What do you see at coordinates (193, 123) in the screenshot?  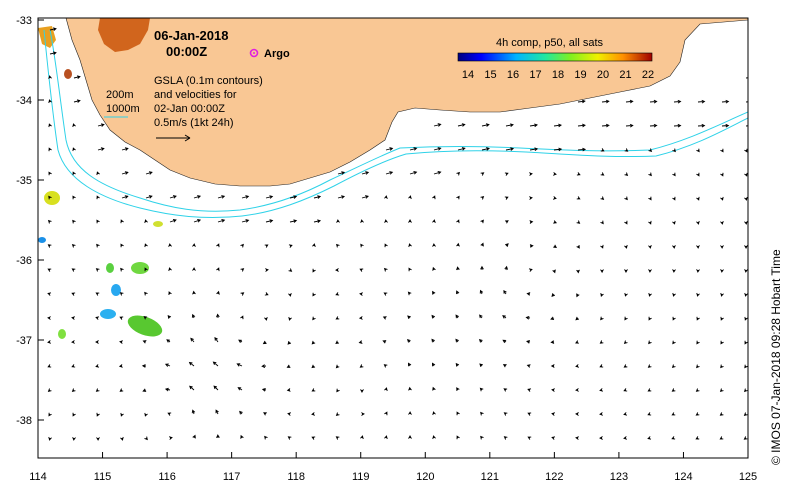 I see `gsla-line-4: 0.5m/s (1kt 24h)` at bounding box center [193, 123].